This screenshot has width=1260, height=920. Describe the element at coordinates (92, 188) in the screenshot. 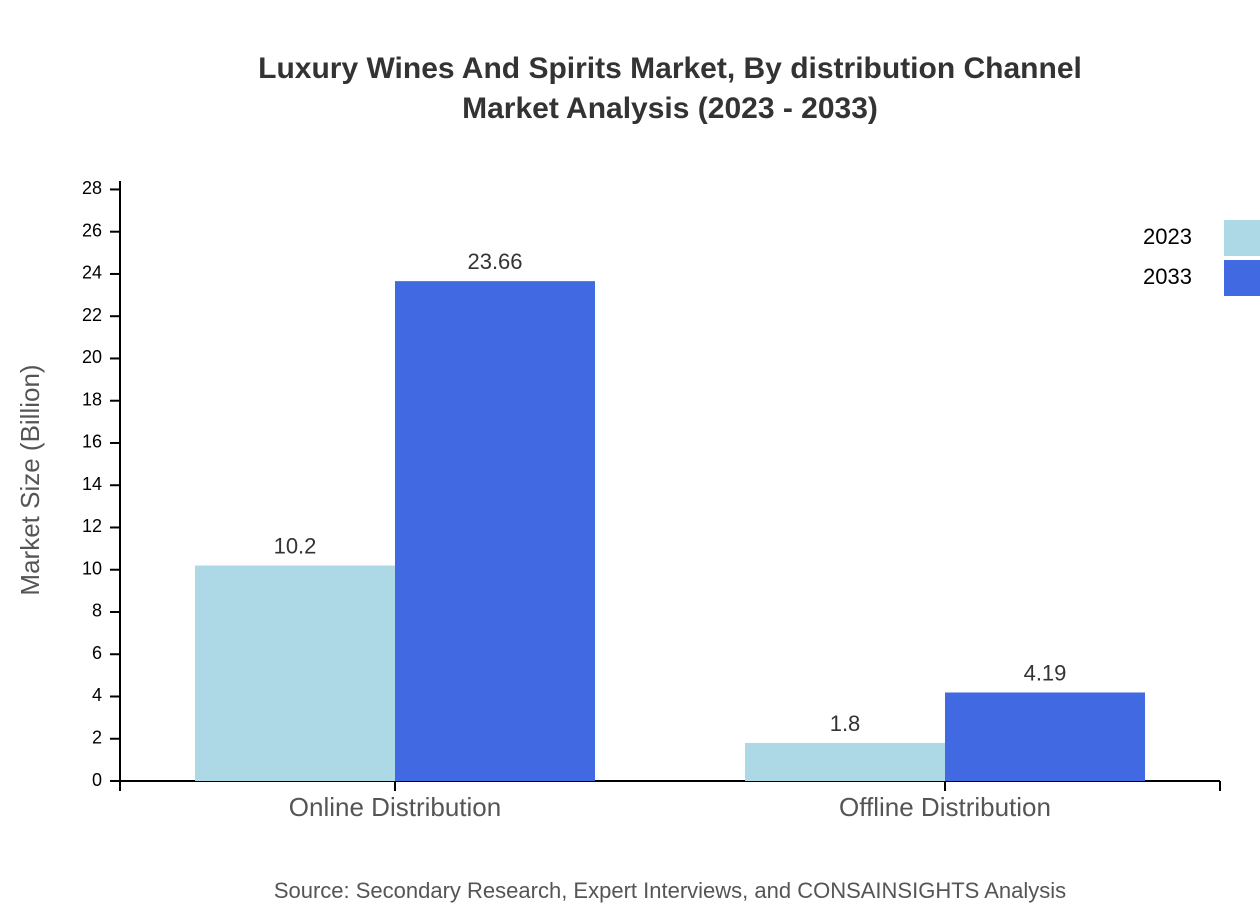

I see `y-tick-label: 28` at that location.